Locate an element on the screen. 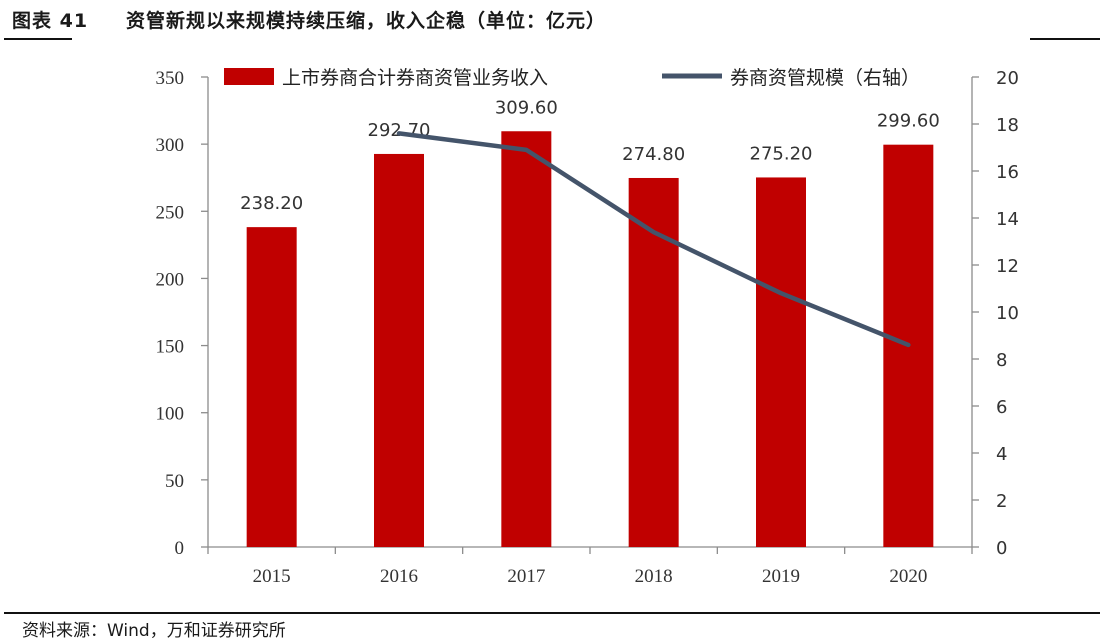 The height and width of the screenshot is (642, 1104). header-rule-right is located at coordinates (1065, 39).